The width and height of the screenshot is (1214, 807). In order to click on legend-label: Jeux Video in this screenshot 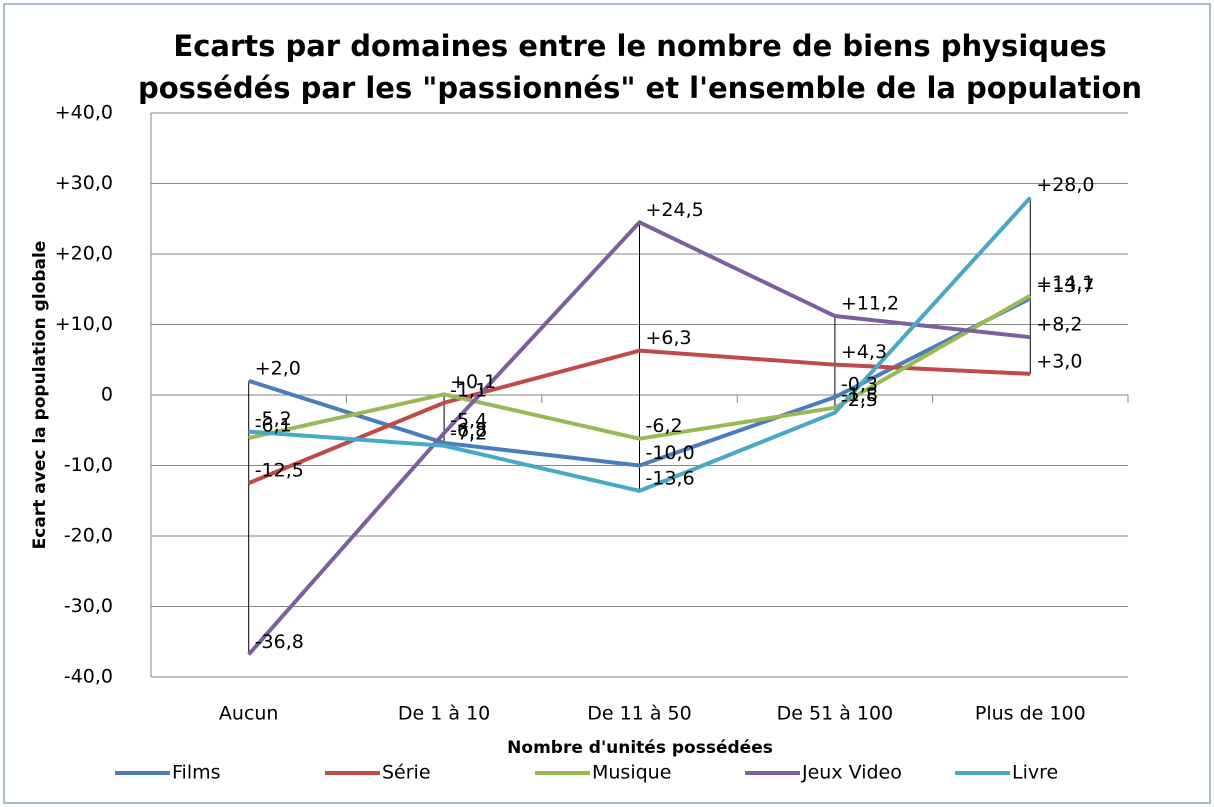, I will do `click(851, 773)`.